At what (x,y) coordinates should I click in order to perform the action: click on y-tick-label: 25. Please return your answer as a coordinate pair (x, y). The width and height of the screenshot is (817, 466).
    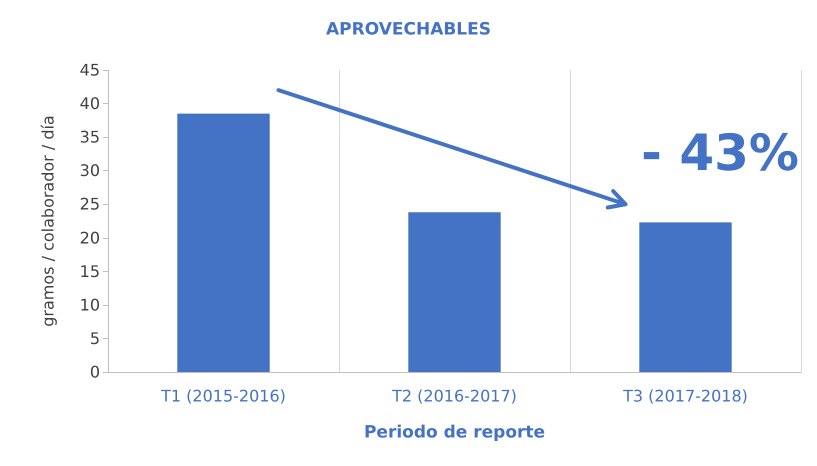
    Looking at the image, I should click on (90, 204).